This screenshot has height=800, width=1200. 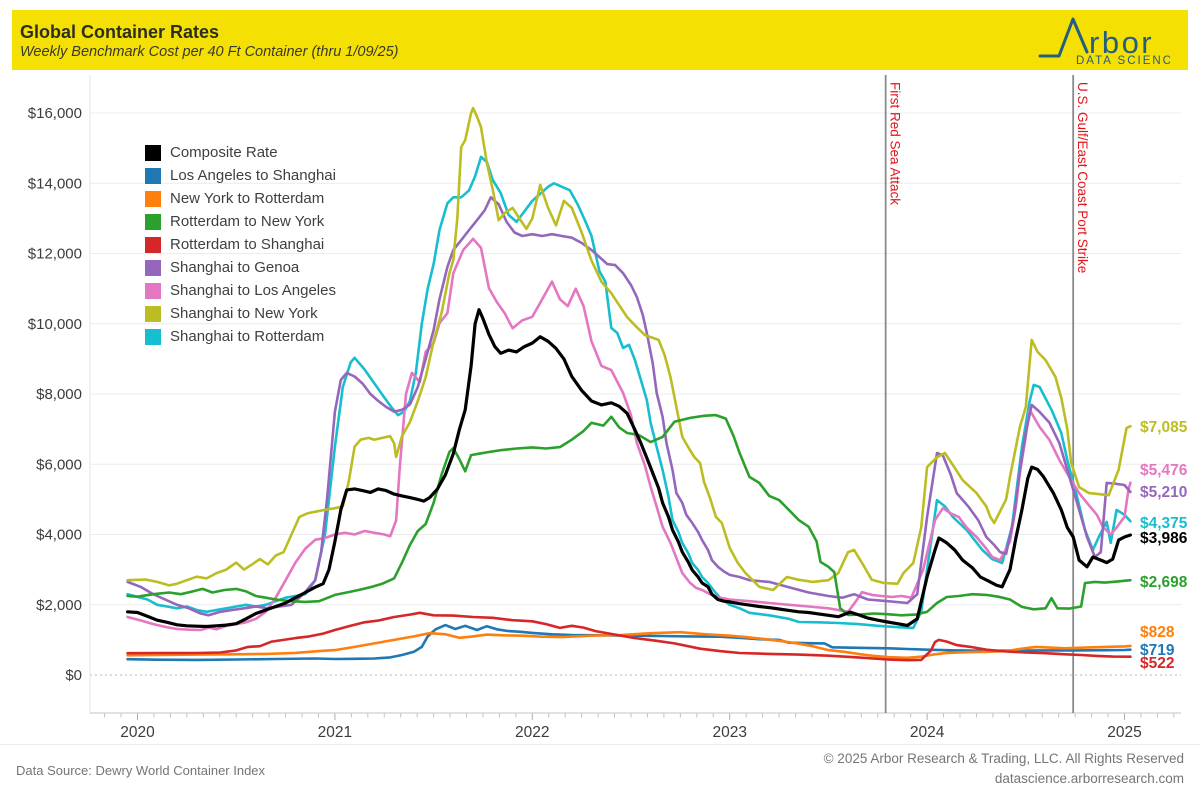 I want to click on x-tick-label: 2022, so click(x=532, y=732).